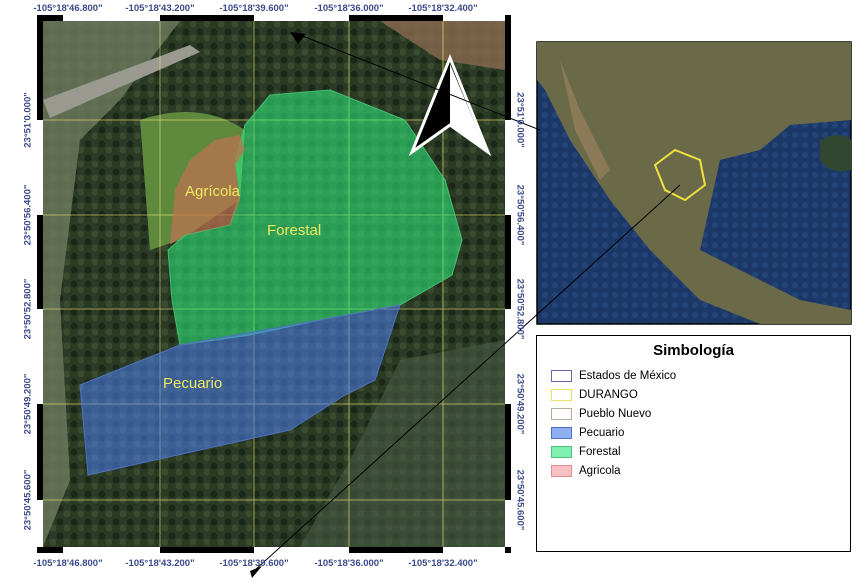 This screenshot has height=581, width=858. Describe the element at coordinates (693, 350) in the screenshot. I see `legend-title: Simbología` at that location.